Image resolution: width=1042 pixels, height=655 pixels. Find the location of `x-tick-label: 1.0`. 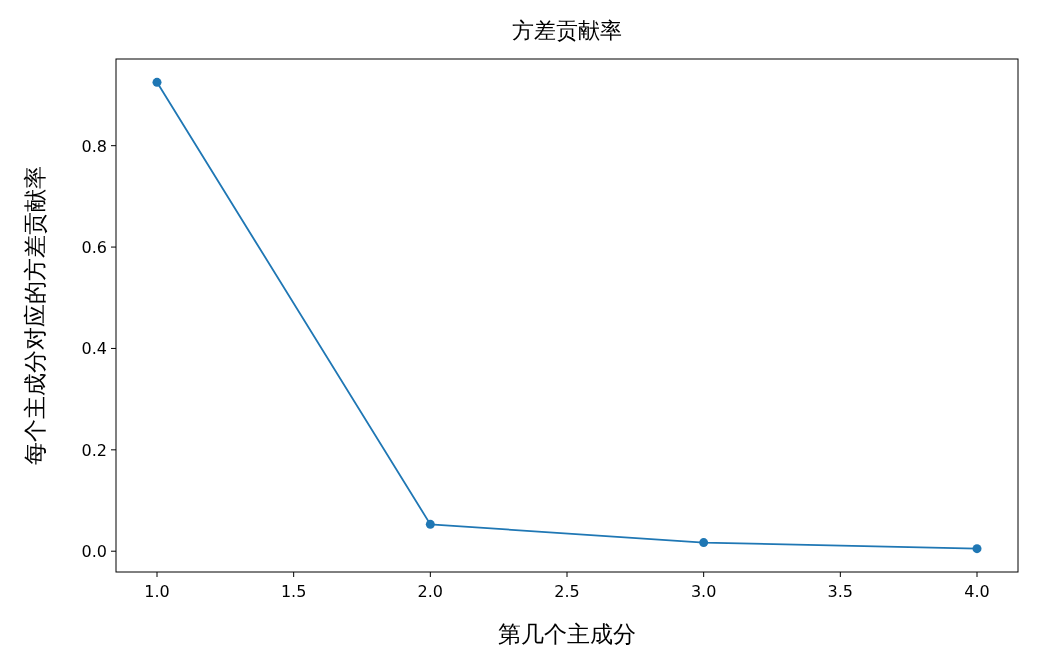

x-tick-label: 1.0 is located at coordinates (157, 591).